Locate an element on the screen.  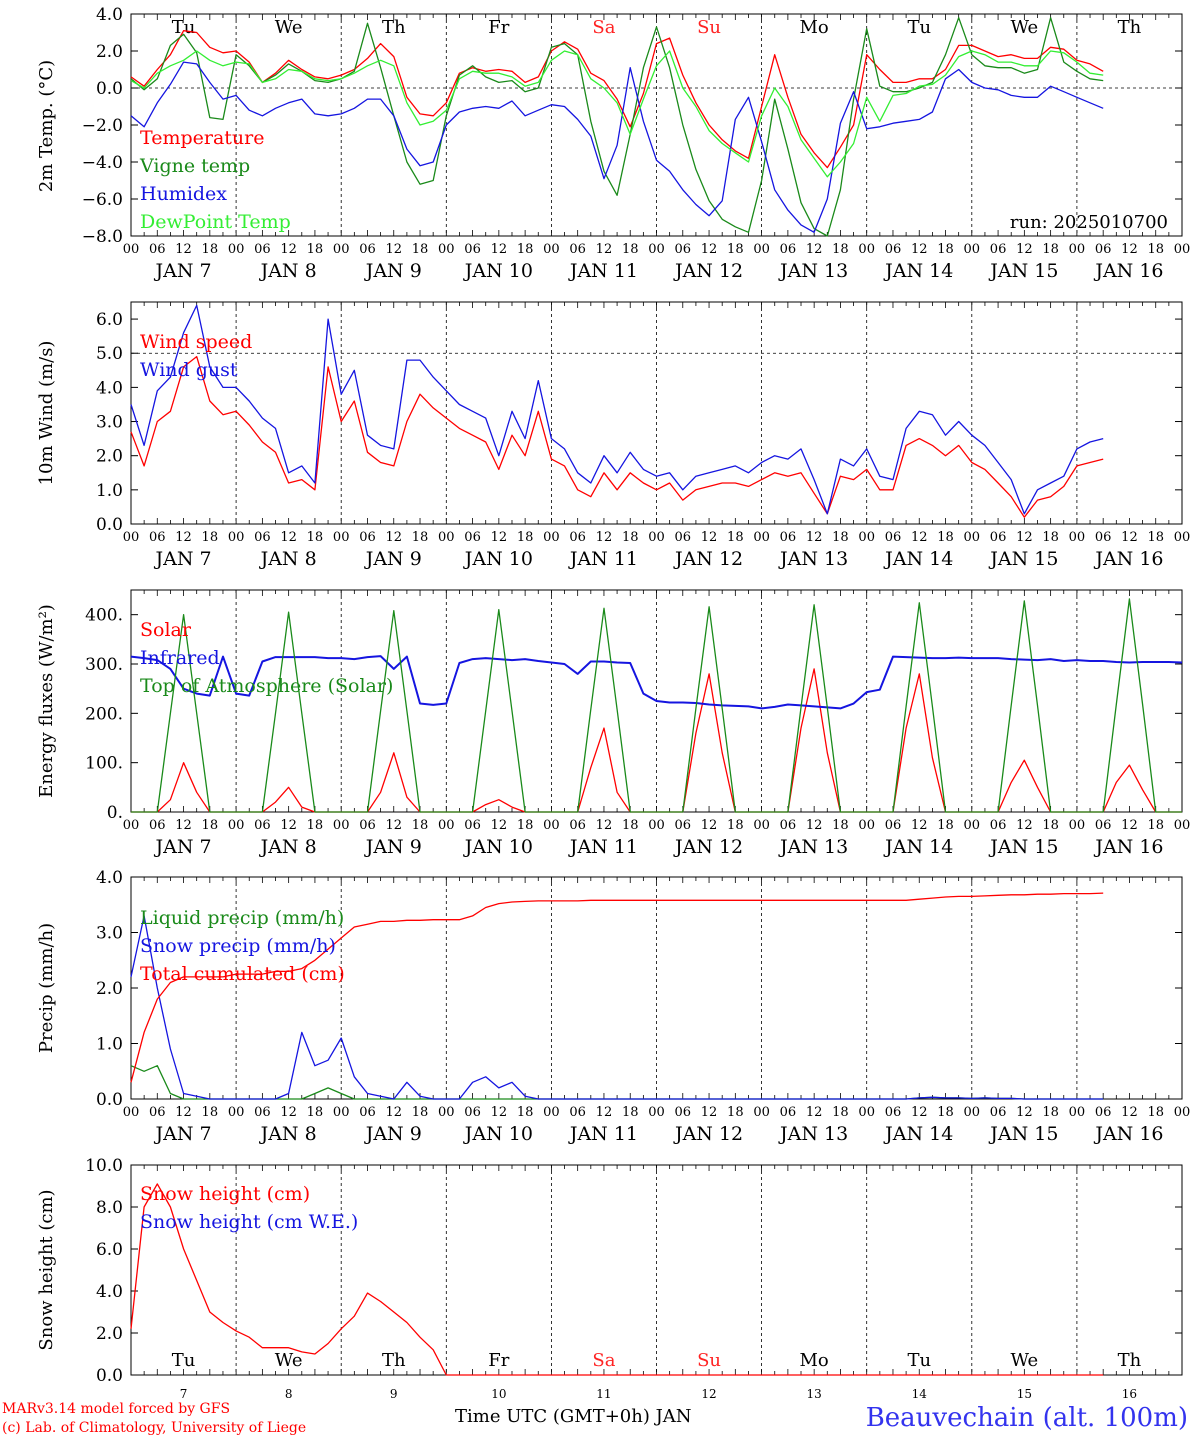
y-tick-label: 100. is located at coordinates (104, 764).